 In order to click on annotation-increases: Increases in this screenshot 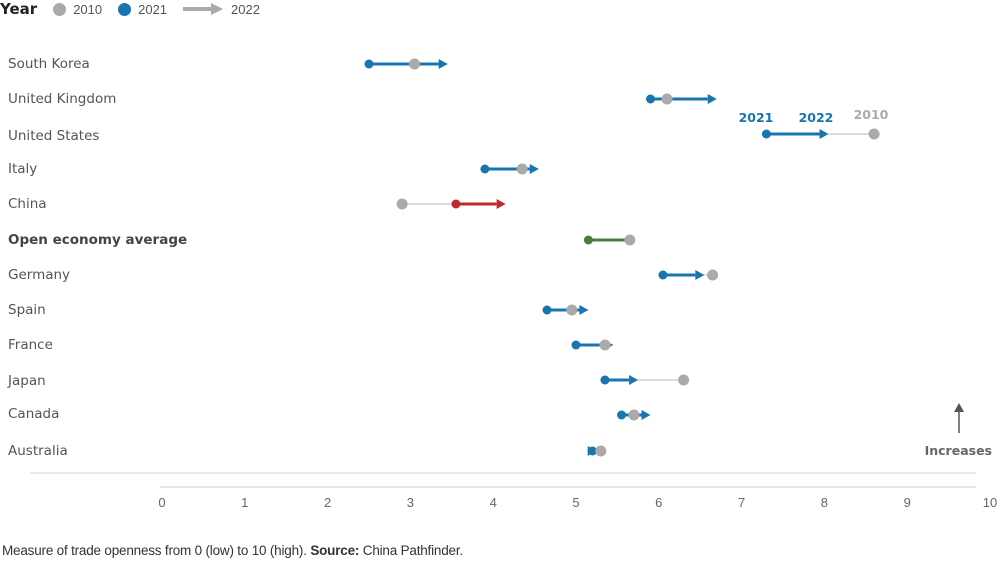, I will do `click(958, 450)`.